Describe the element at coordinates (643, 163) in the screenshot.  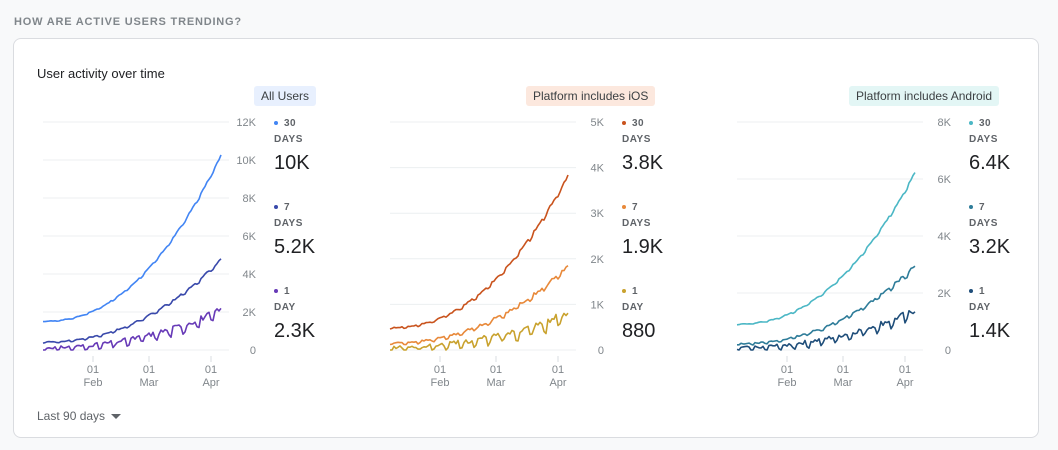
I see `legend-value: 3.8K` at that location.